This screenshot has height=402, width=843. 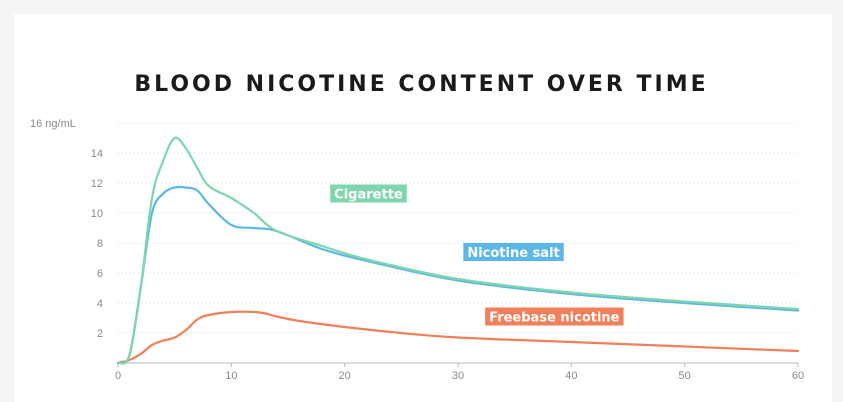 I want to click on series-label-text: Freebase nicotine, so click(x=554, y=318).